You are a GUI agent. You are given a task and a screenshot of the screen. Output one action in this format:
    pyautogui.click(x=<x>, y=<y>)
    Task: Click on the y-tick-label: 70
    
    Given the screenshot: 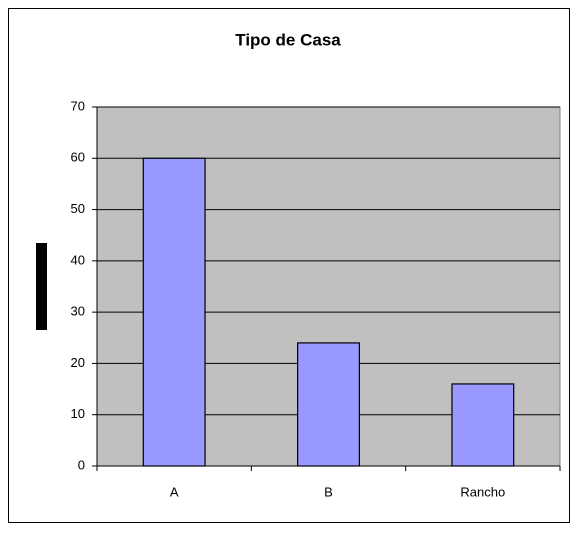 What is the action you would take?
    pyautogui.click(x=78, y=105)
    